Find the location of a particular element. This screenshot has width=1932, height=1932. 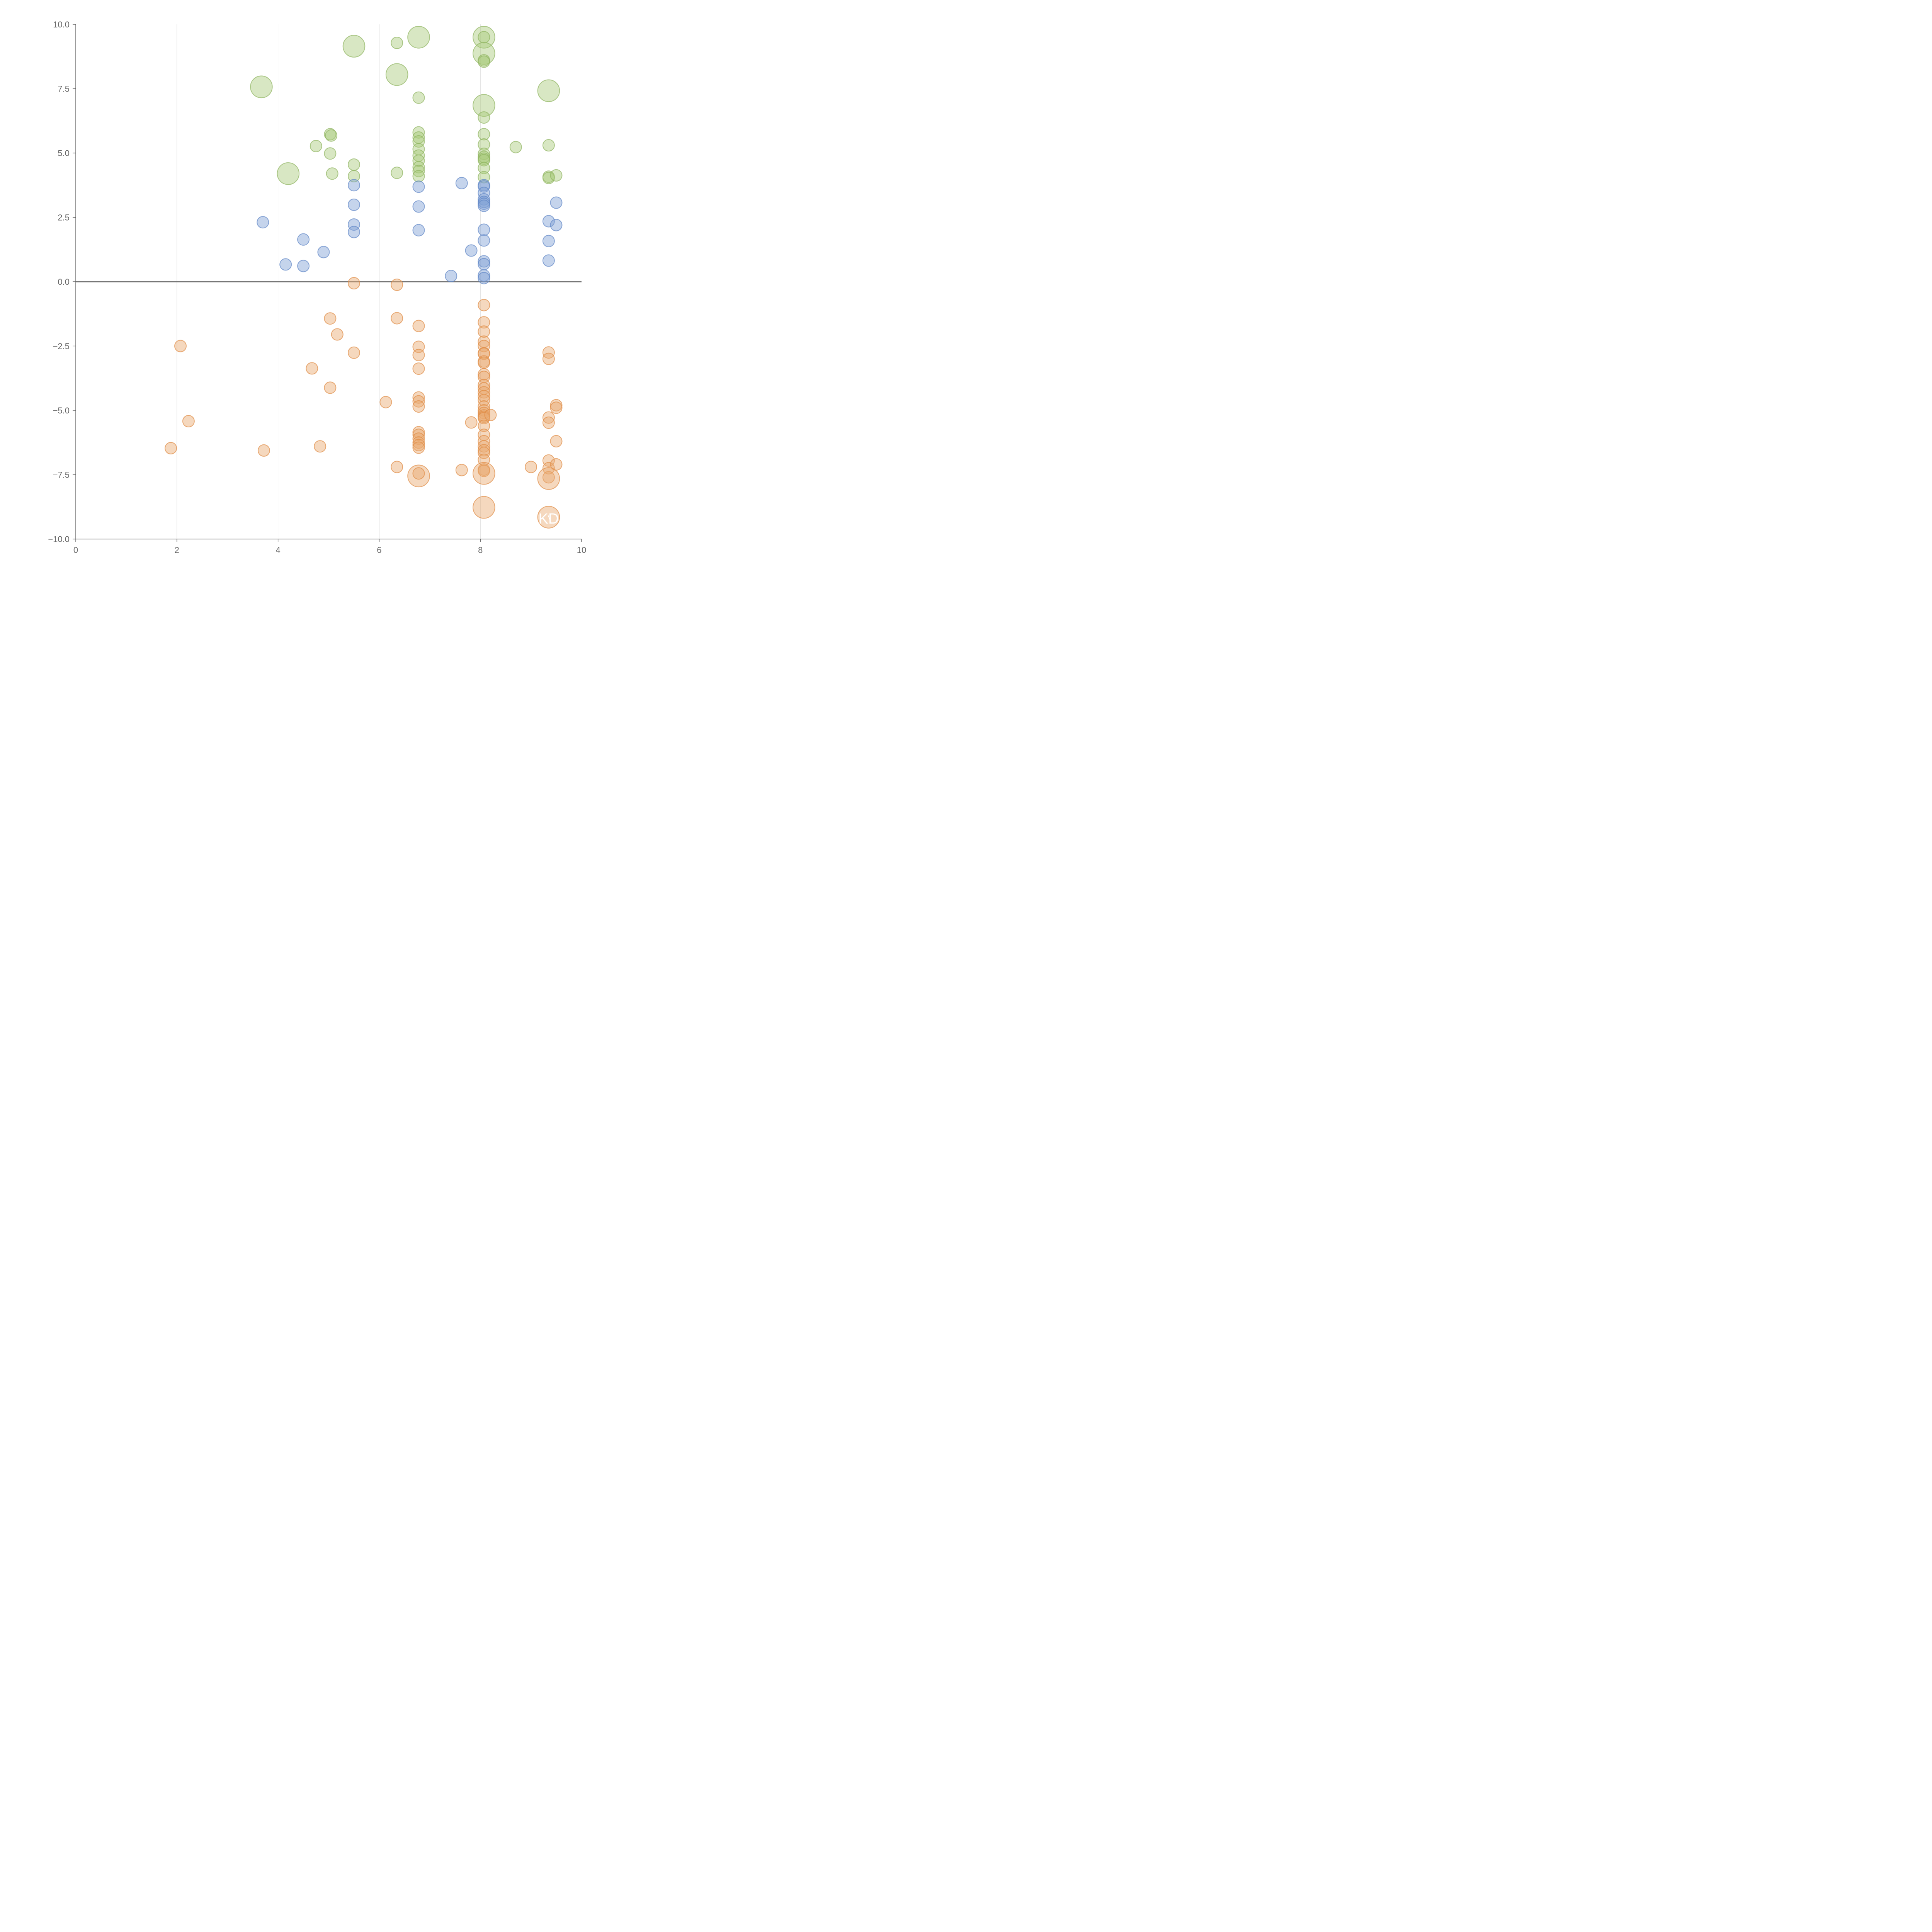

x-tick-label: 8 is located at coordinates (481, 550).